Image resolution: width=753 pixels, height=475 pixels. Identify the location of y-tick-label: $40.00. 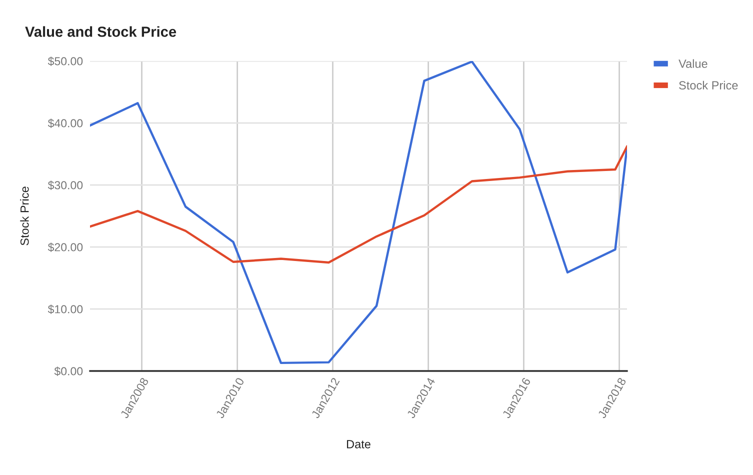
(65, 123).